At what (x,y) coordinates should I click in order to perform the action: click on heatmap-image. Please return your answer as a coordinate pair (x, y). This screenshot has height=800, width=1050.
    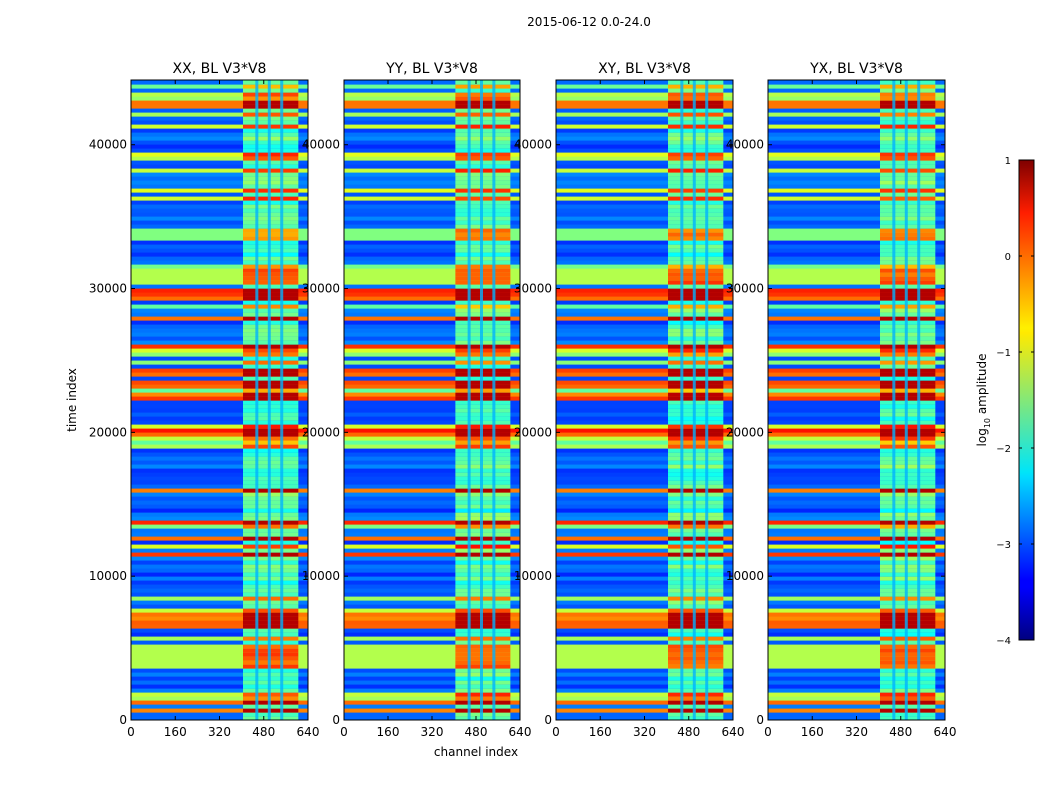
    Looking at the image, I should click on (856, 400).